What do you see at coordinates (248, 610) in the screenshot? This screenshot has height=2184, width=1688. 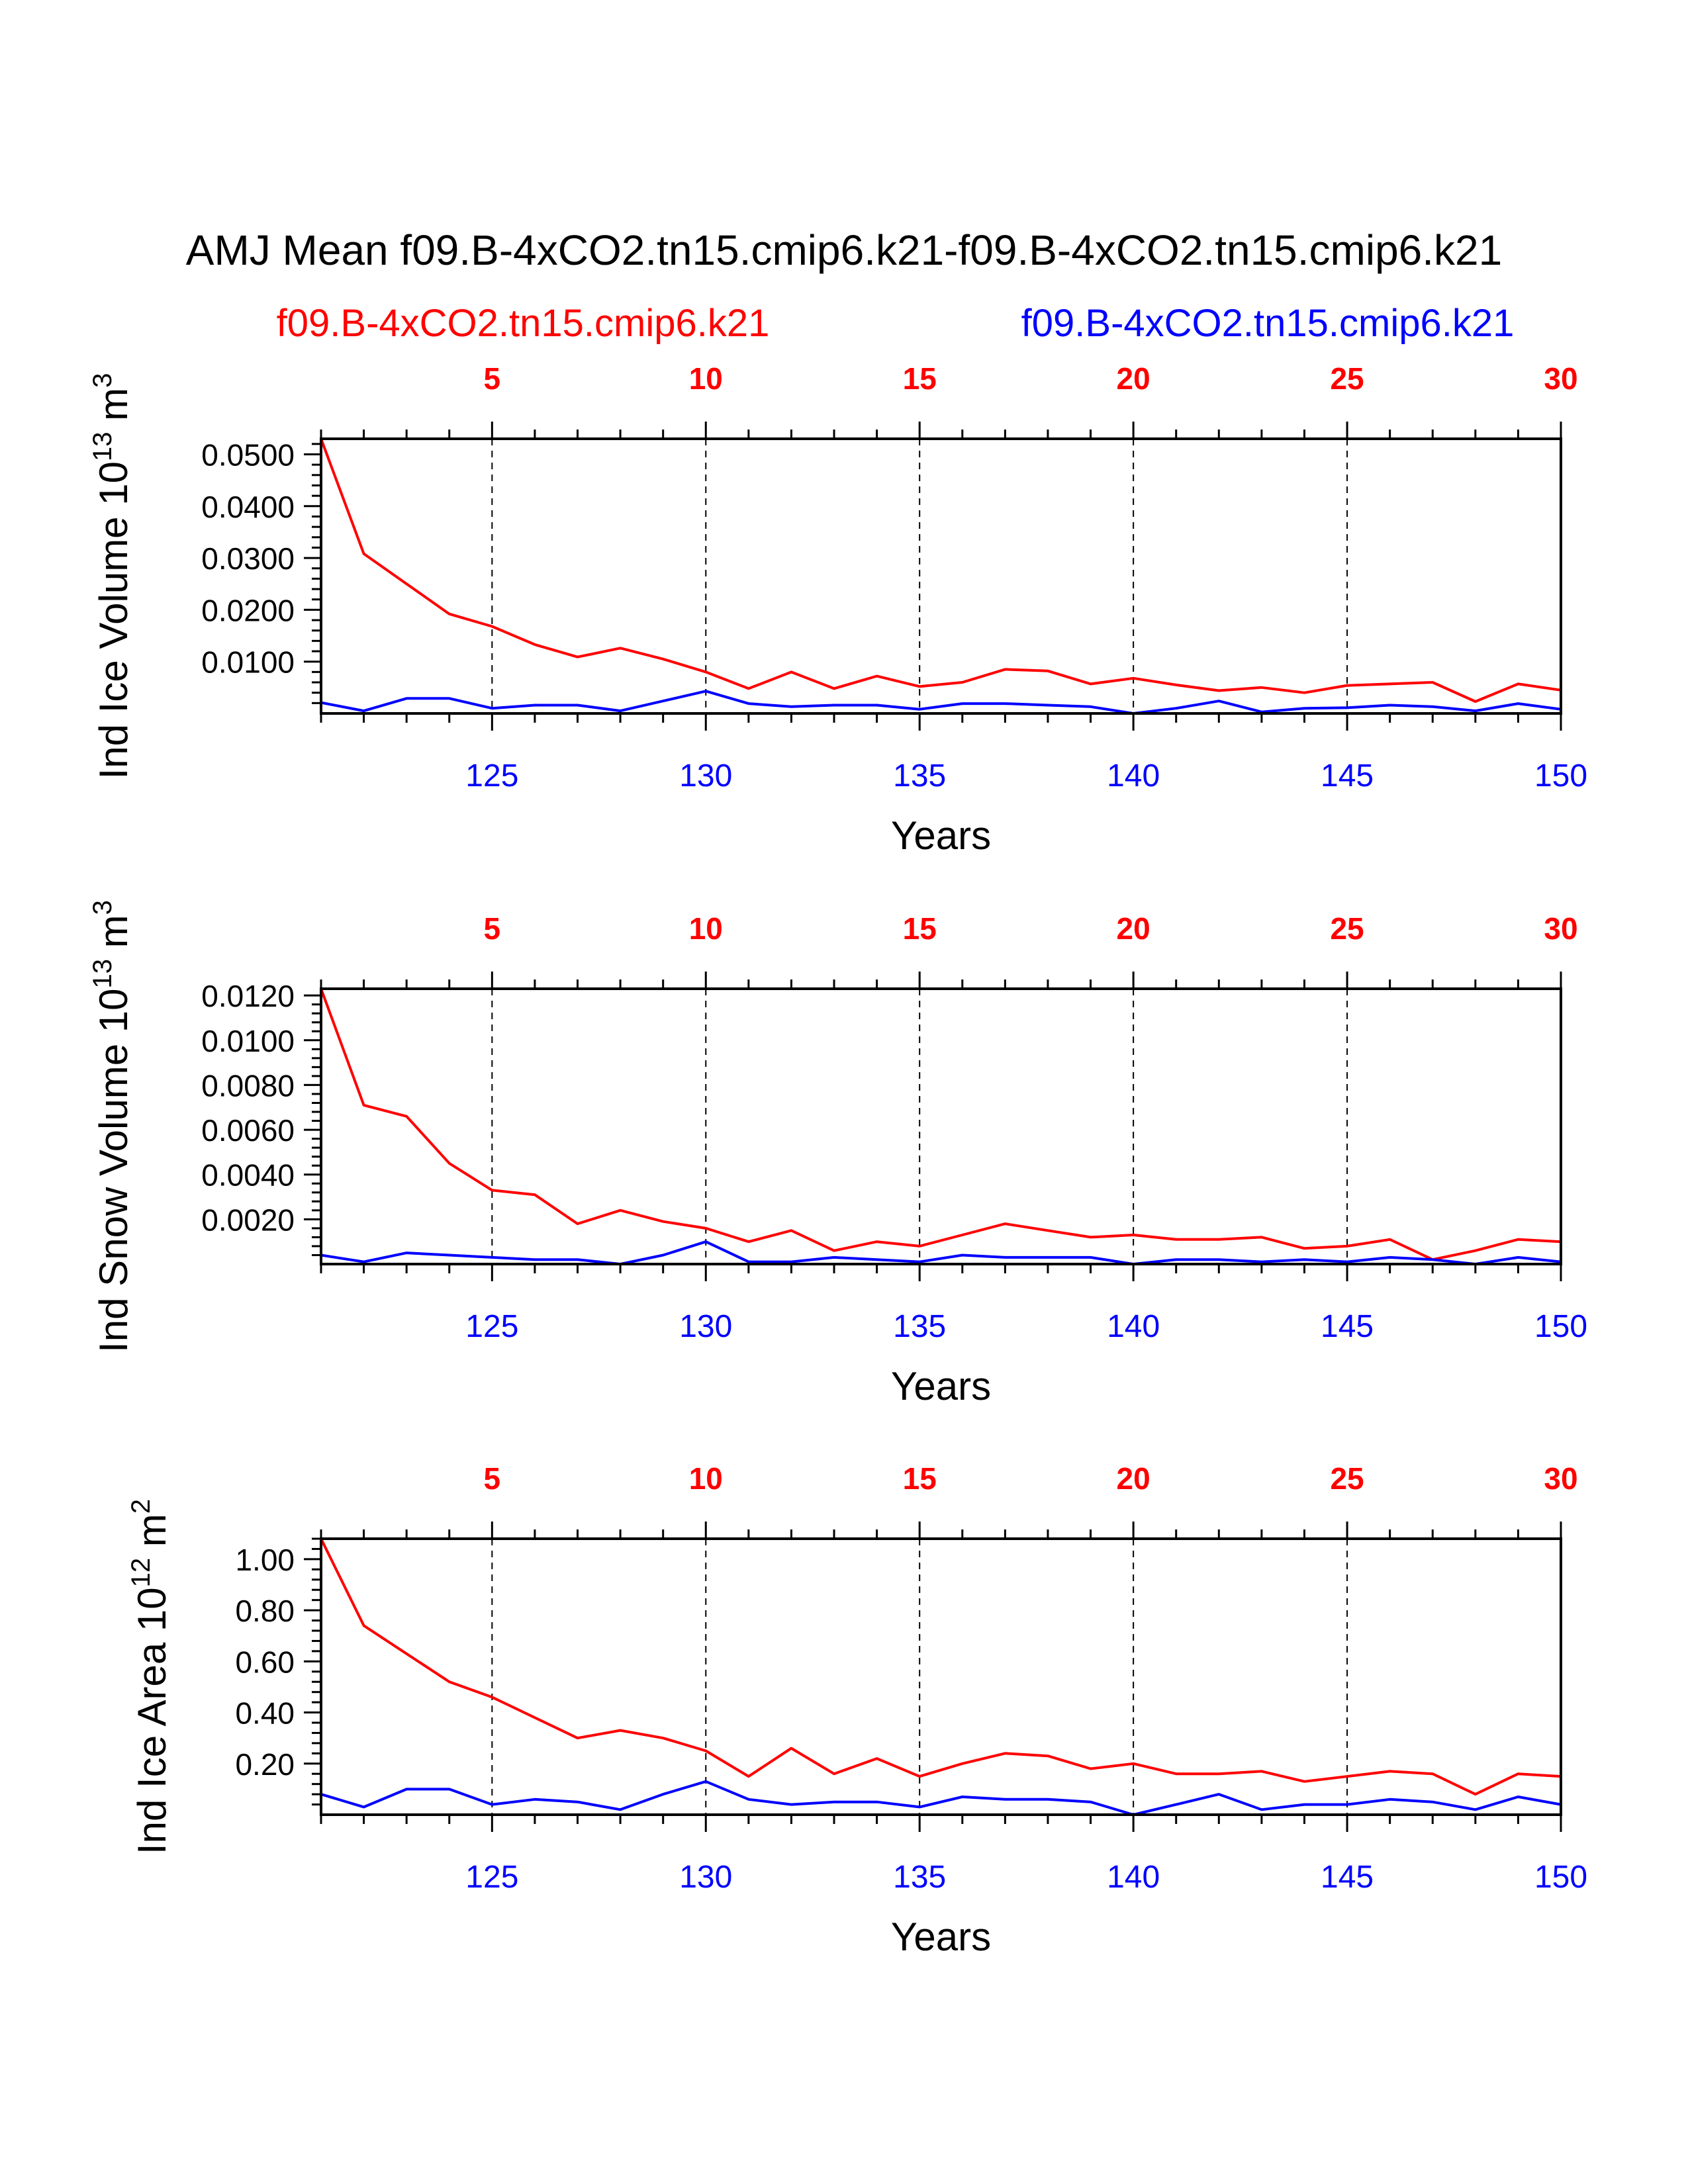 I see `y-tick-label-0.0200: 0.0200` at bounding box center [248, 610].